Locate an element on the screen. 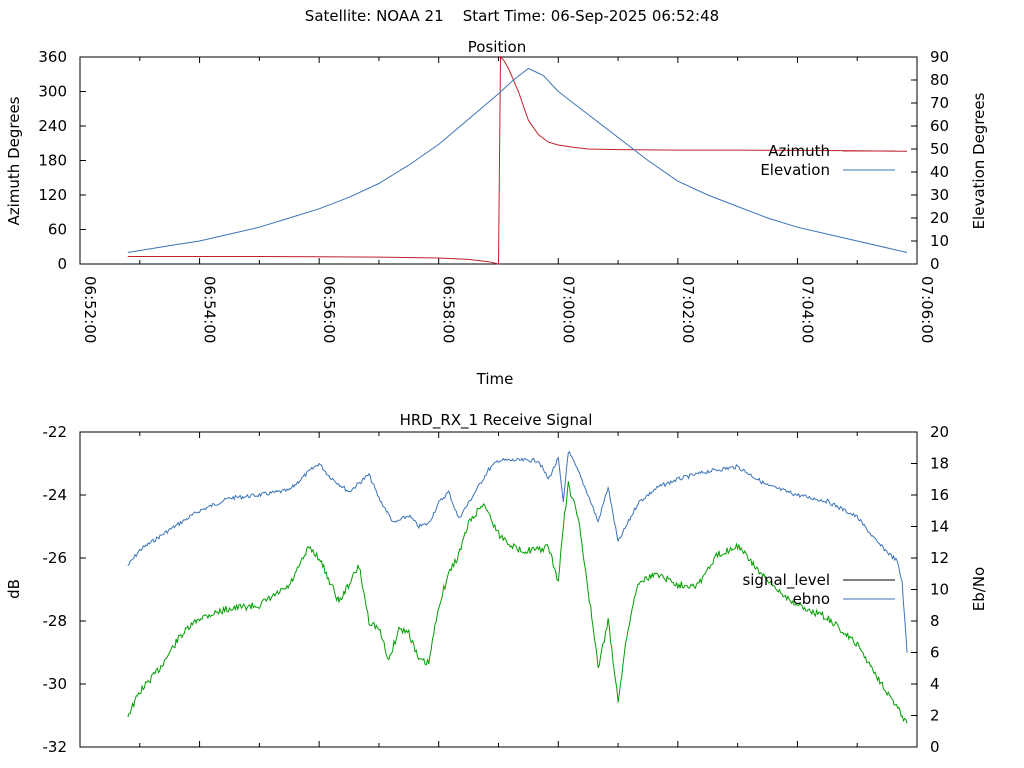 The width and height of the screenshot is (1024, 768). x-tick-label: 07:02:00 is located at coordinates (688, 309).